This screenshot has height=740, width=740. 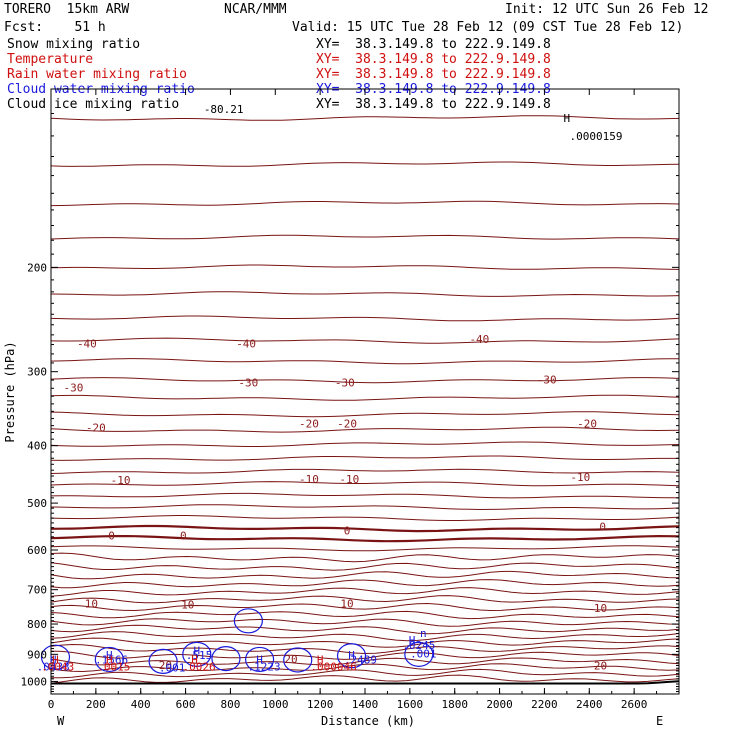 I want to click on xy-rain: XY= 38.3.149.8 to 222.9.149.8, so click(x=433, y=74).